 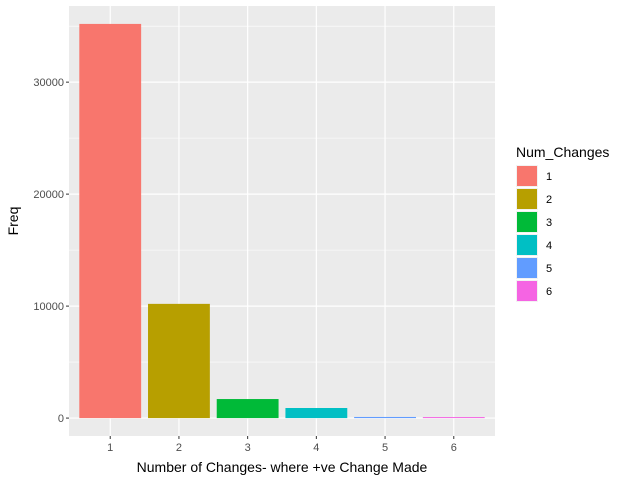 I want to click on legend-label-1: 1, so click(x=549, y=177).